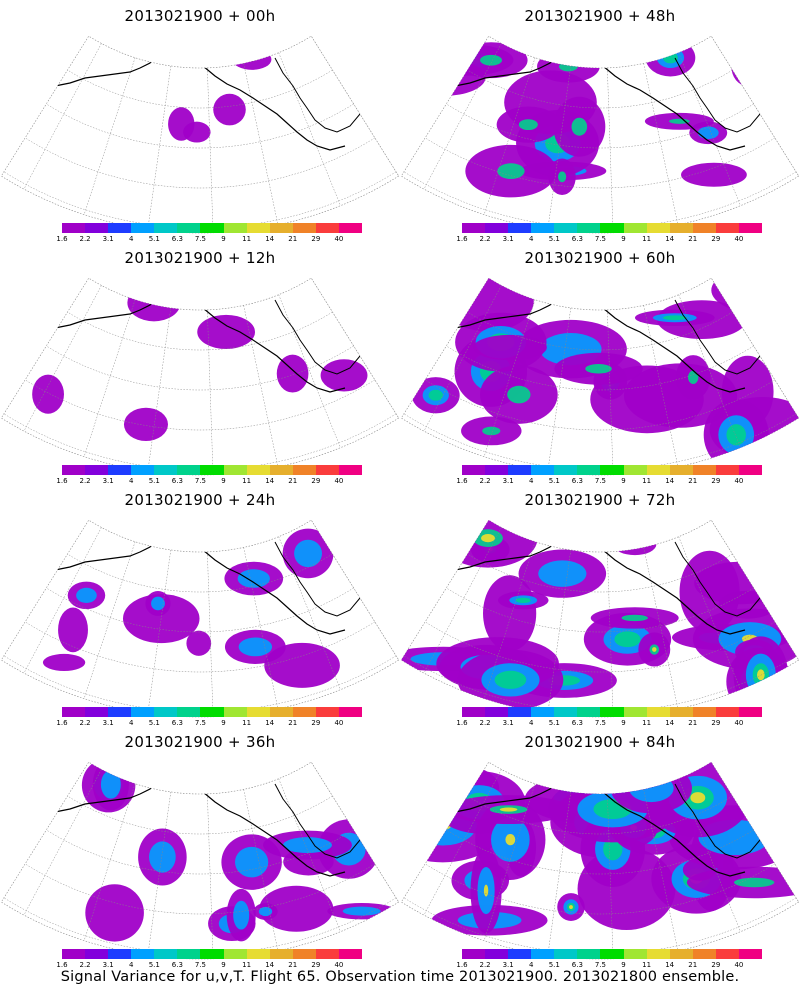 The width and height of the screenshot is (800, 1000). Describe the element at coordinates (270, 965) in the screenshot. I see `colorbar-label: 14` at that location.